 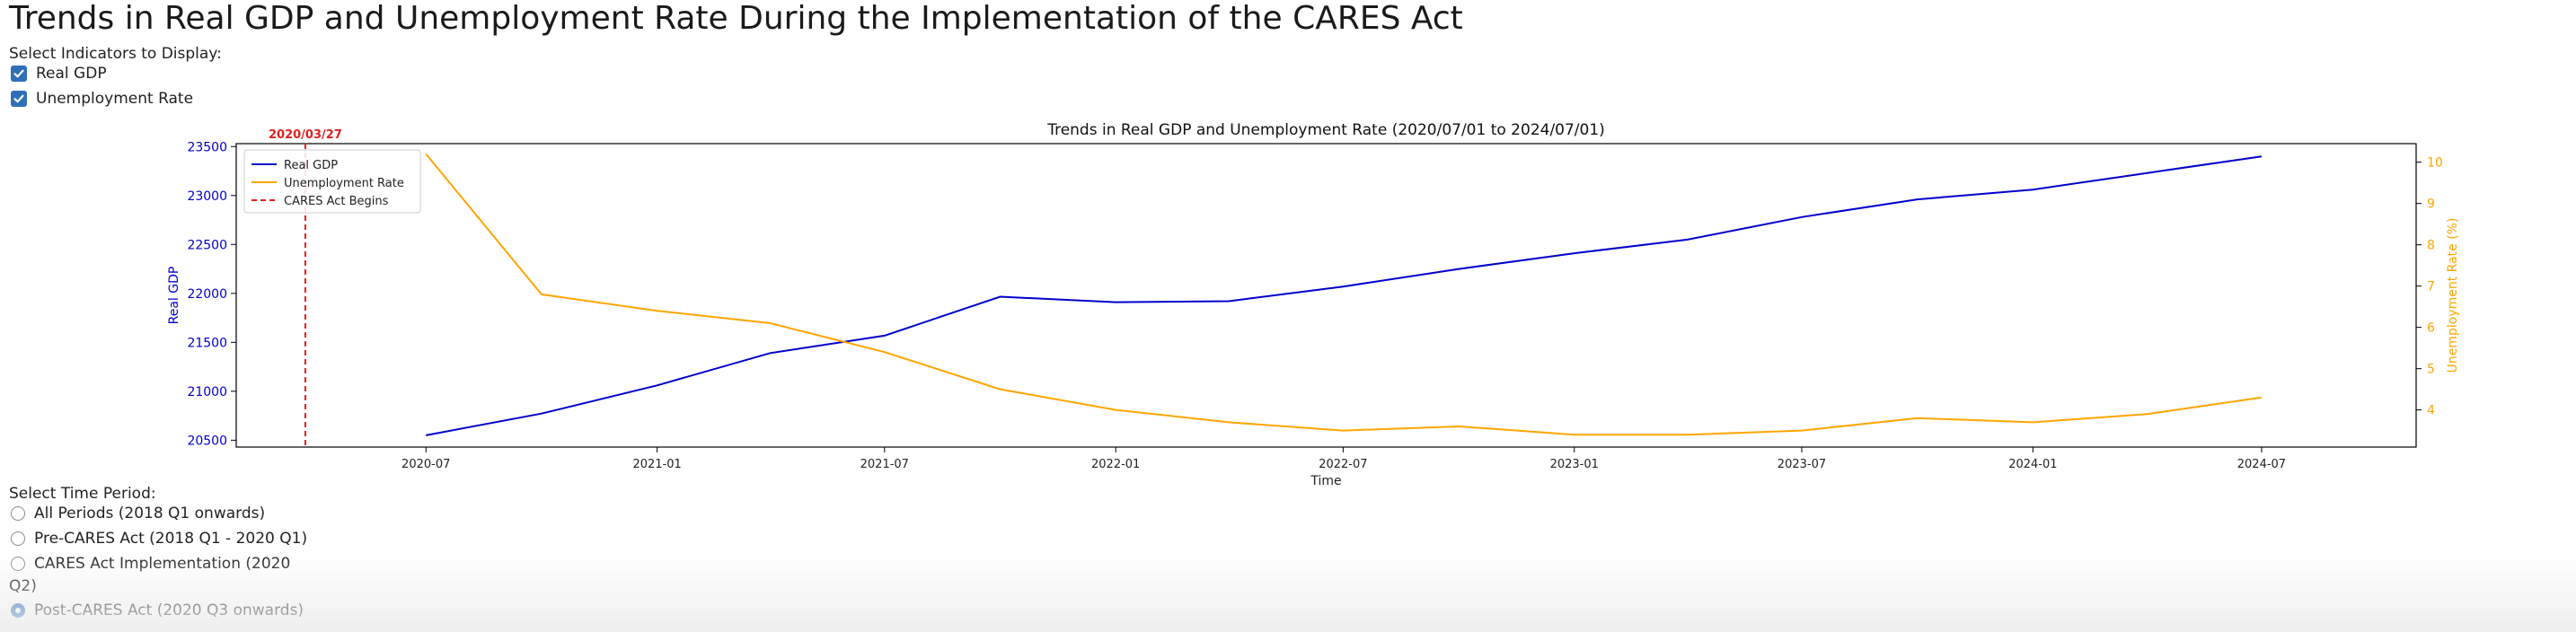 I want to click on radio-pre-cares: Pre-CARES Act (2018 Q1 - 2020 Q1), so click(x=159, y=539).